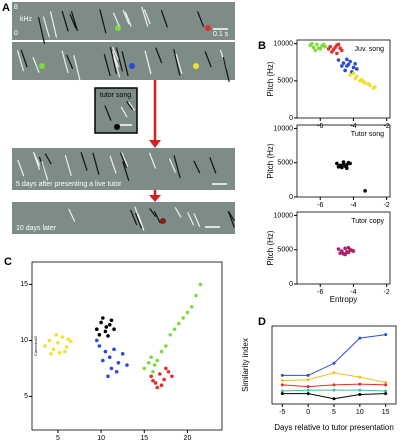 The width and height of the screenshot is (410, 443). What do you see at coordinates (16, 33) in the screenshot?
I see `freq-label: 0` at bounding box center [16, 33].